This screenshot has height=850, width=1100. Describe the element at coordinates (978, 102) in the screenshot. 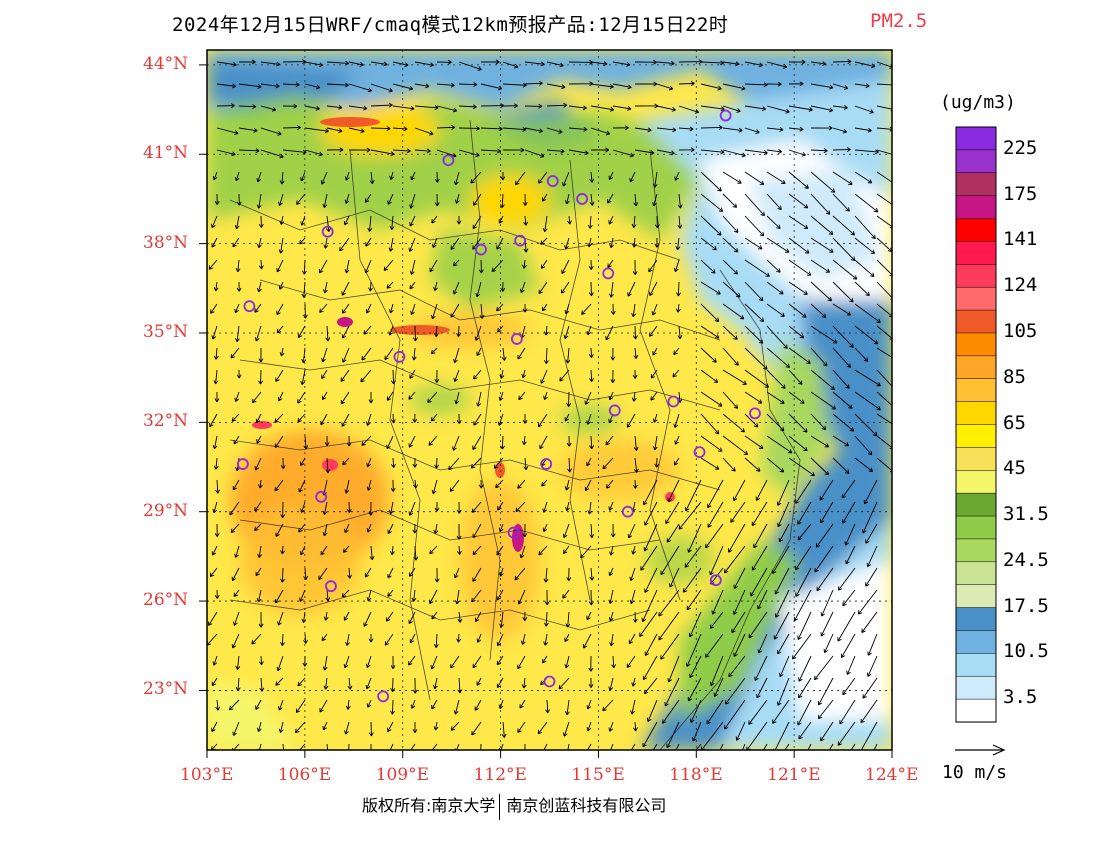

I see `colorbar-unit: (ug/m3)` at that location.